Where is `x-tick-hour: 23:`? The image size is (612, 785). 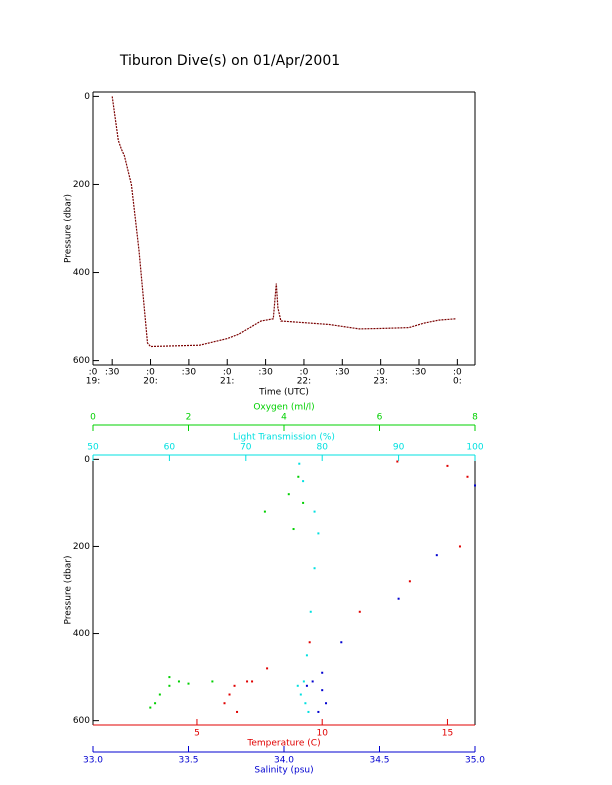
x-tick-hour: 23: is located at coordinates (380, 382).